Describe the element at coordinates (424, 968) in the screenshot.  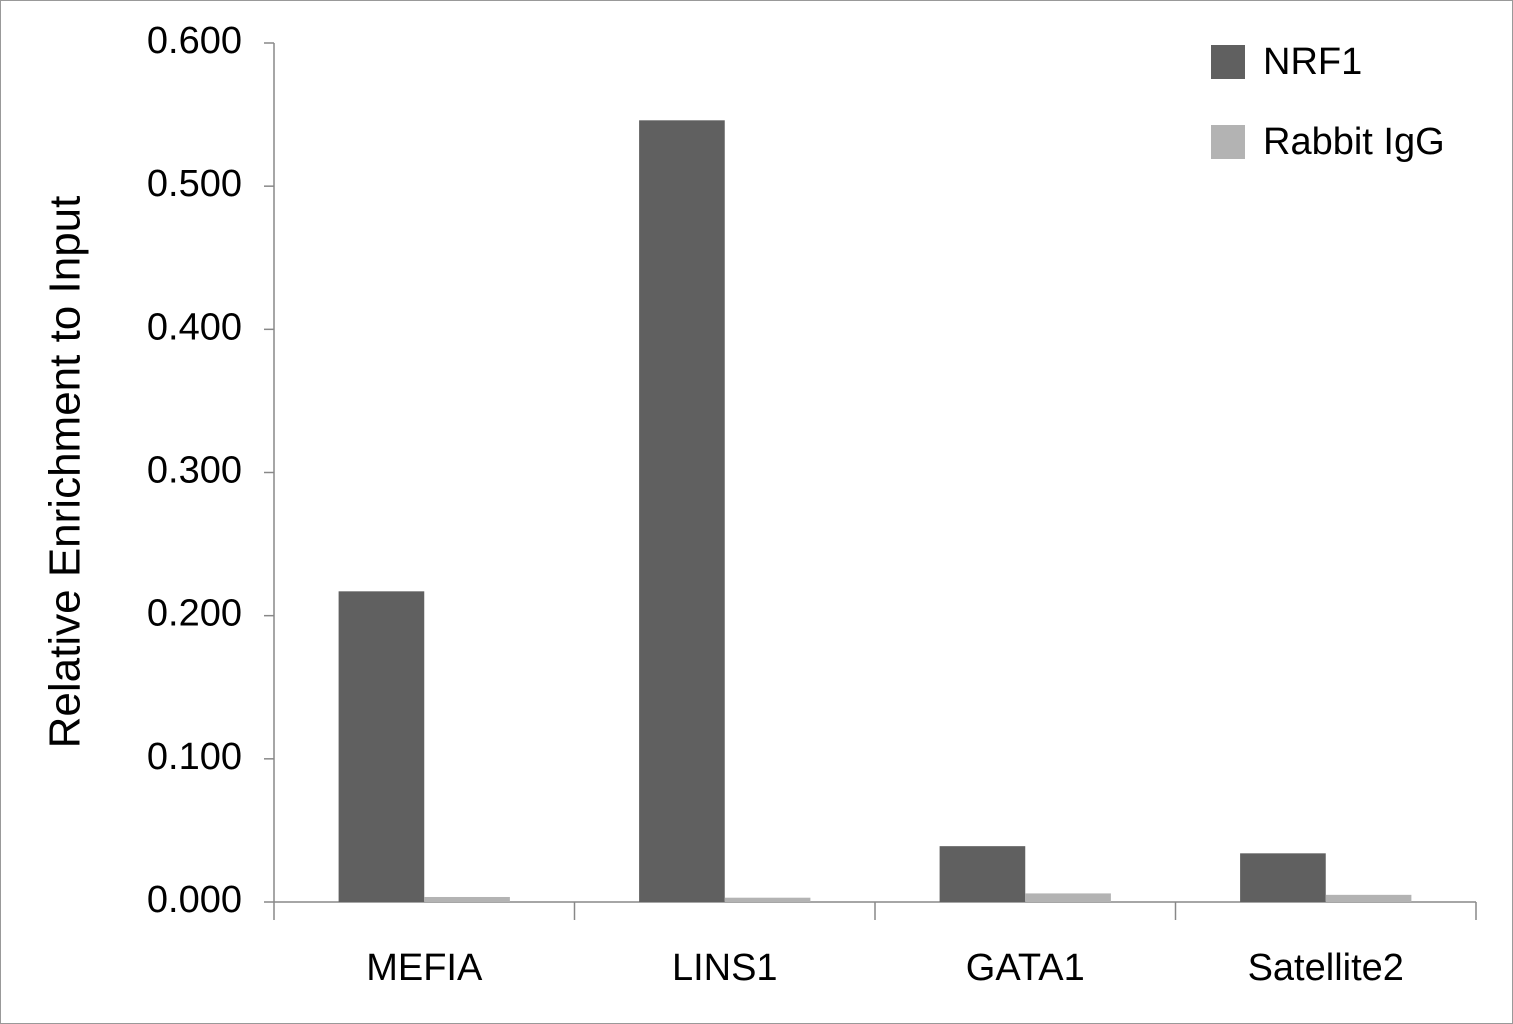
I see `x-tick-label: MEFIA` at that location.